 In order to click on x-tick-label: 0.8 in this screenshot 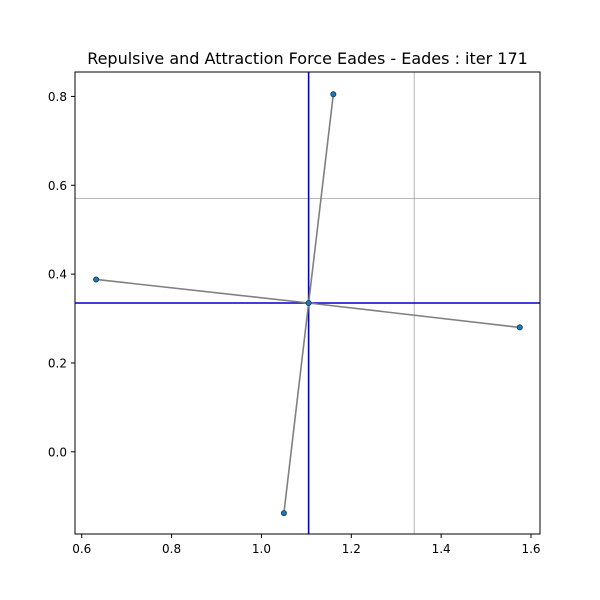, I will do `click(171, 549)`.